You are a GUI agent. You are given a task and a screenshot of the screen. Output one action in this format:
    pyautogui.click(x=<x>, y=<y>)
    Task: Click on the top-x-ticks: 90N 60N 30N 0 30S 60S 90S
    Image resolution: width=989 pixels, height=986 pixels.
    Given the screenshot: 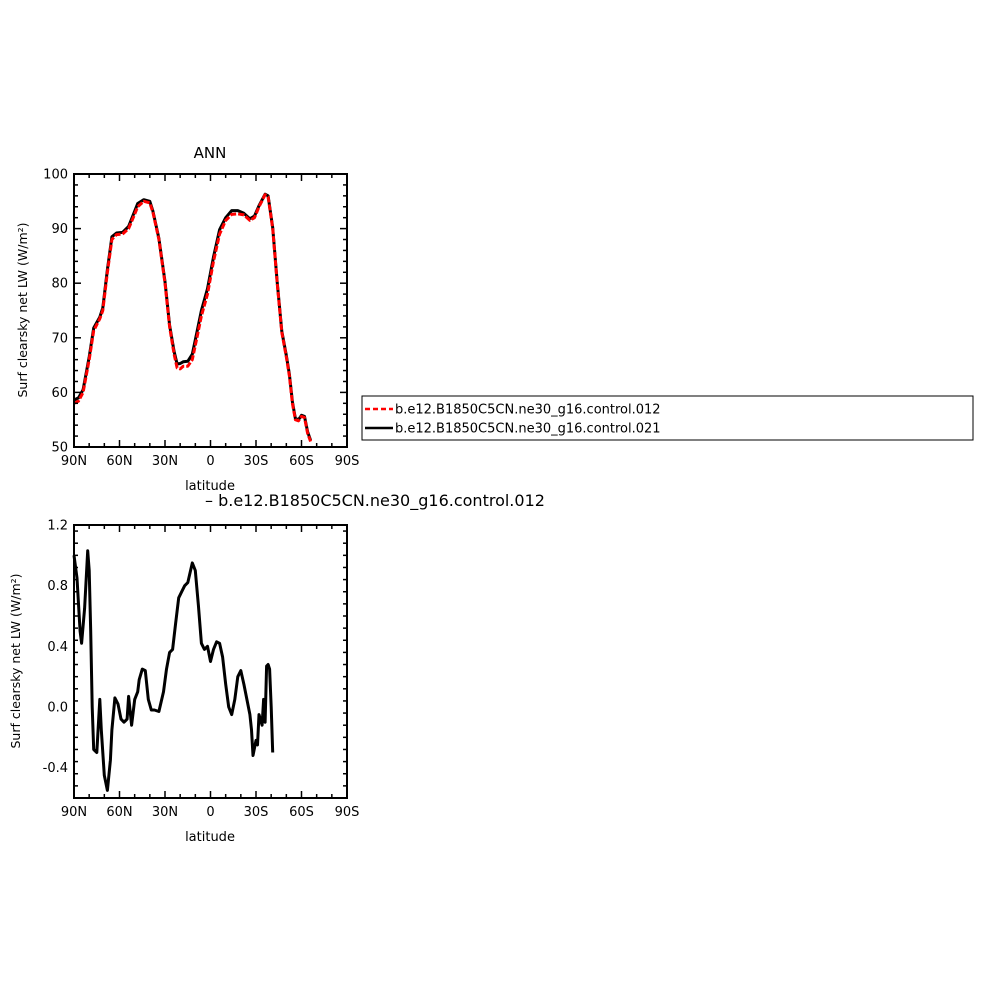 What is the action you would take?
    pyautogui.click(x=210, y=321)
    